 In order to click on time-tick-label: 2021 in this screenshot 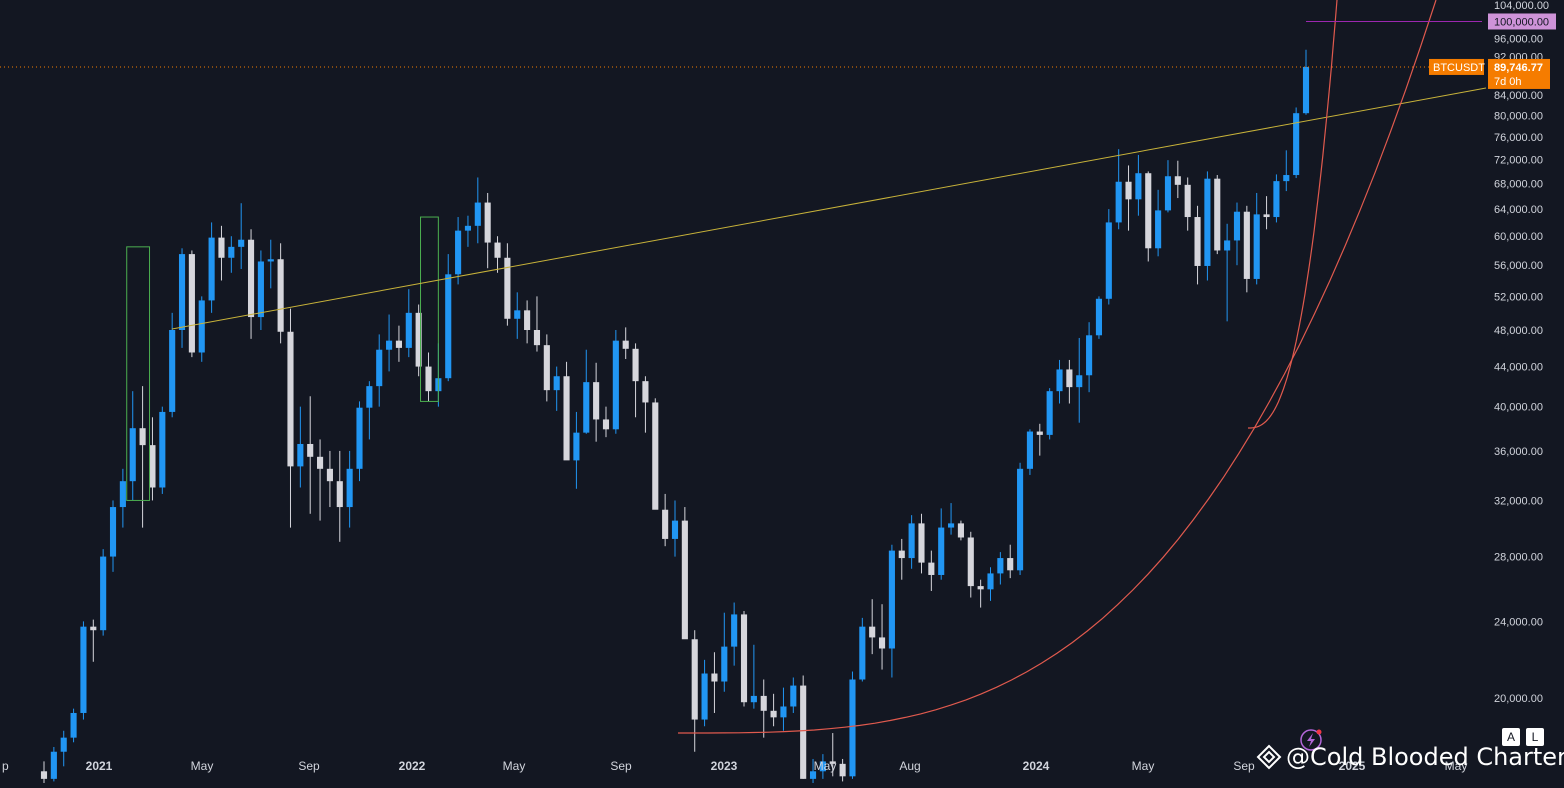, I will do `click(99, 766)`.